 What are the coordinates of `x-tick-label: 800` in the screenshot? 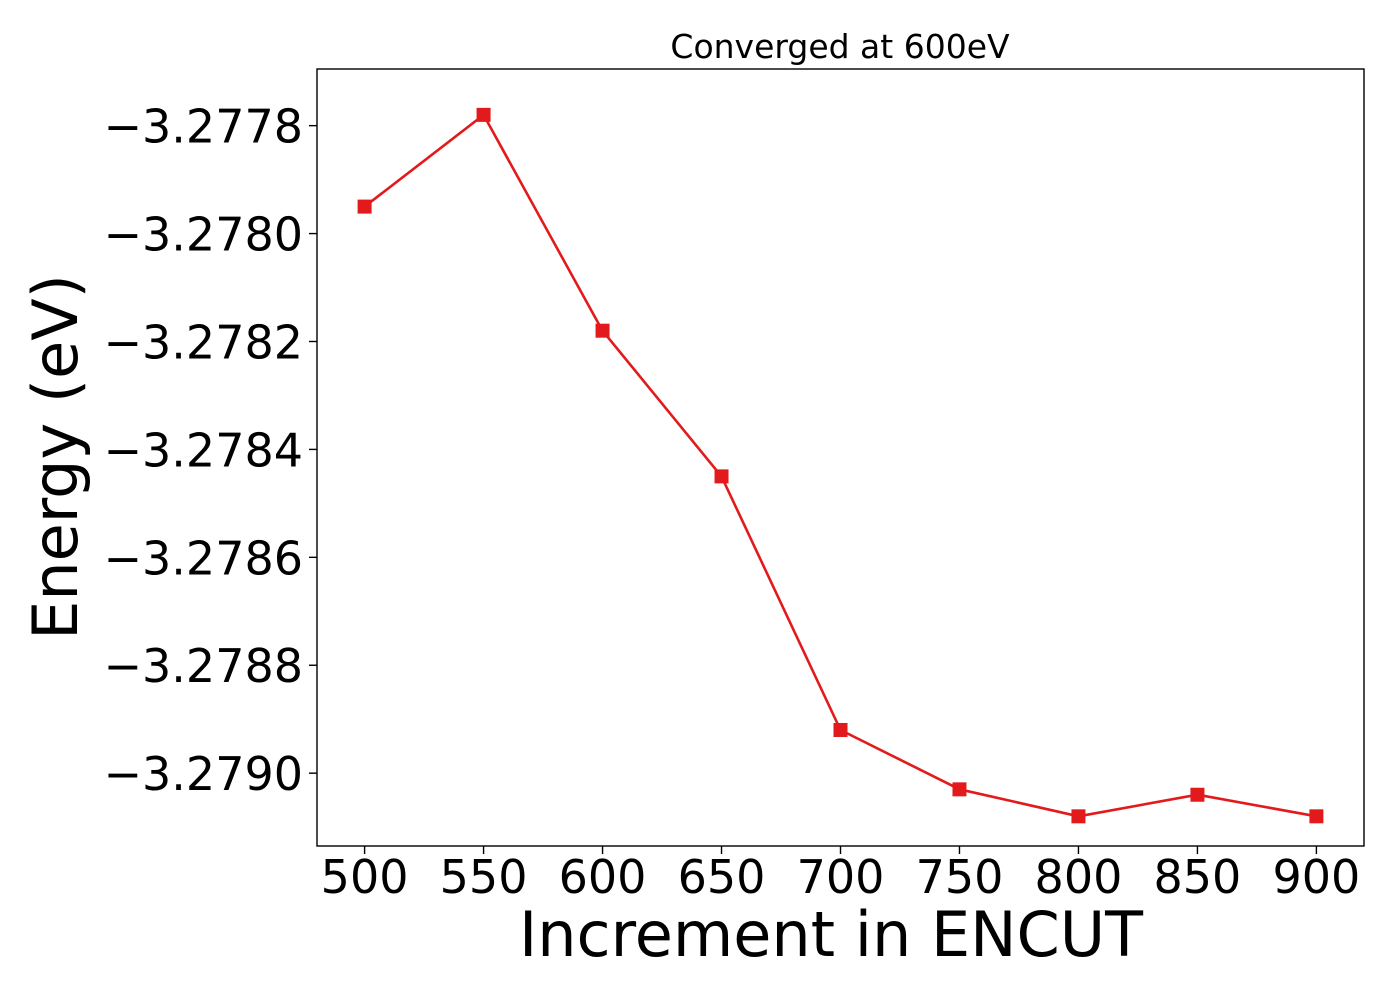 It's located at (1079, 877).